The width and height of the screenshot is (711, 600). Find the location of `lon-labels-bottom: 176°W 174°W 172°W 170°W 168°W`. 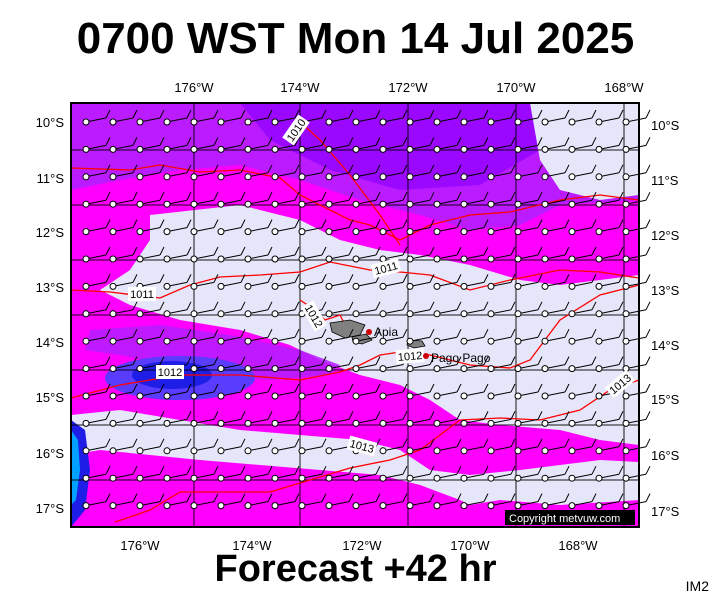

lon-labels-bottom: 176°W 174°W 172°W 170°W 168°W is located at coordinates (359, 545).